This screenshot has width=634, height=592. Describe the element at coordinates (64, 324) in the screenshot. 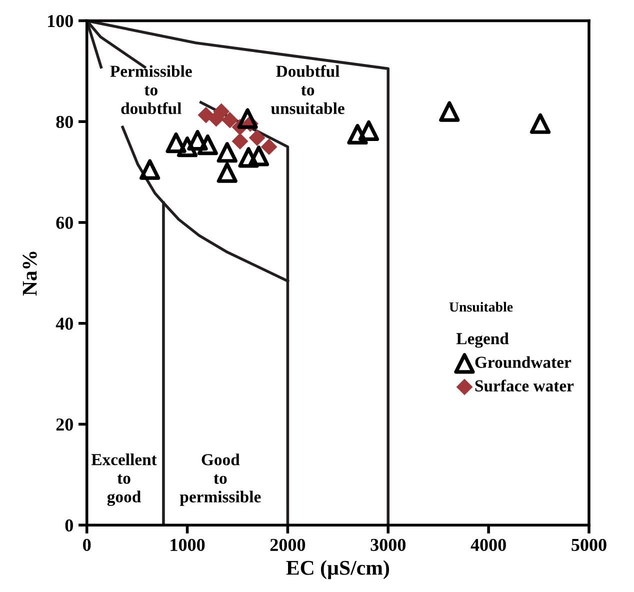

I see `y-tick-label: 40` at that location.